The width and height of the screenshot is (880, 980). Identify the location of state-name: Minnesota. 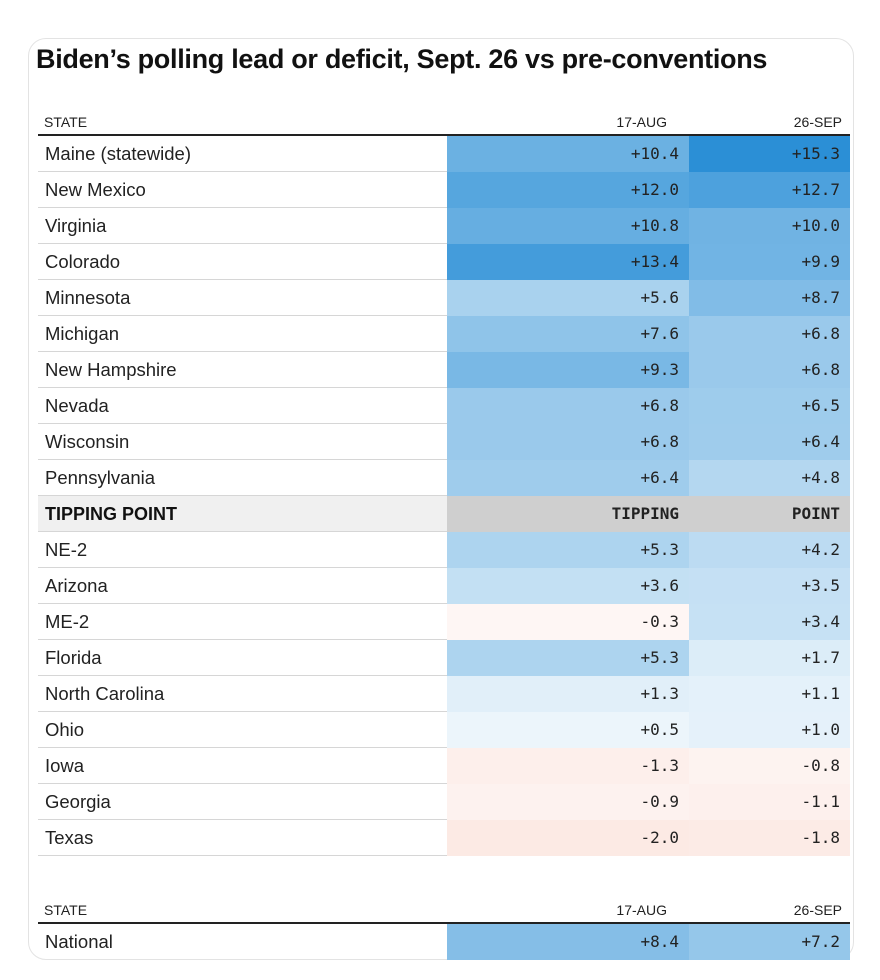
(88, 297).